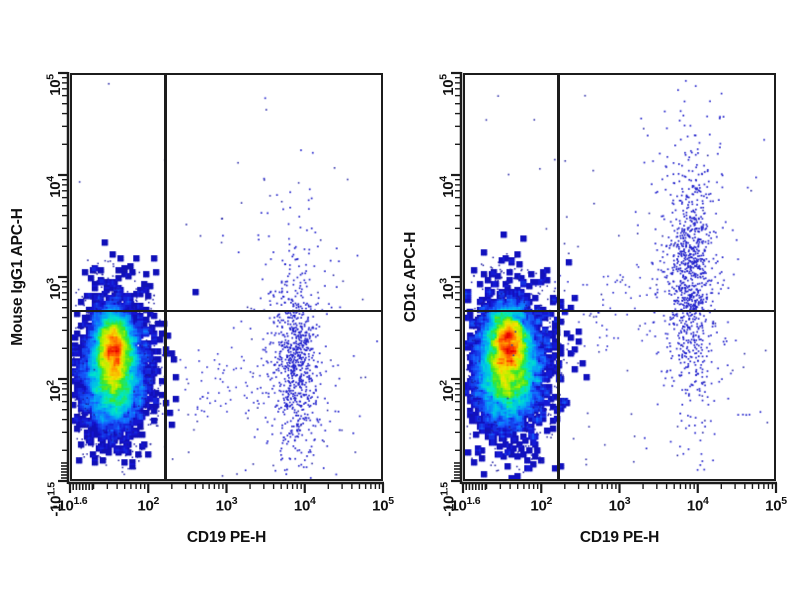 The image size is (804, 600). I want to click on x-axis-title-left: CD19 PE-H, so click(226, 537).